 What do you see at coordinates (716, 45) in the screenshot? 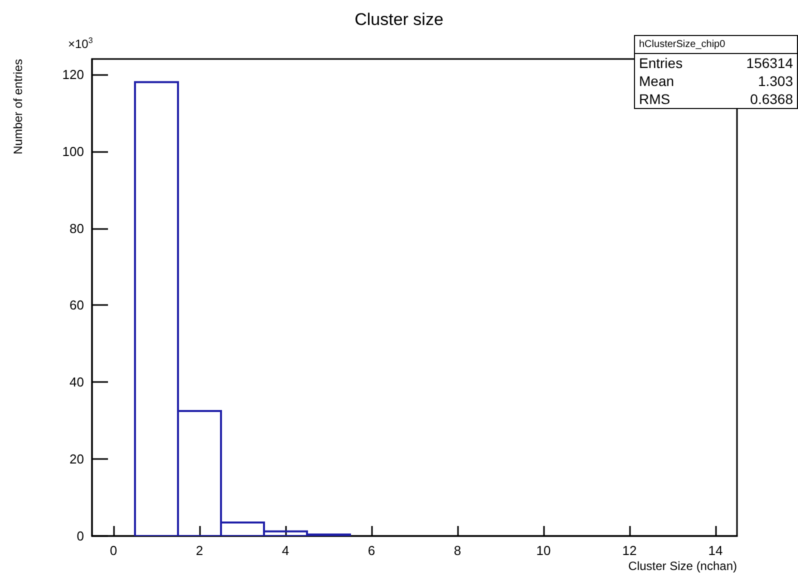
I see `text: hClusterSize_chip0` at bounding box center [716, 45].